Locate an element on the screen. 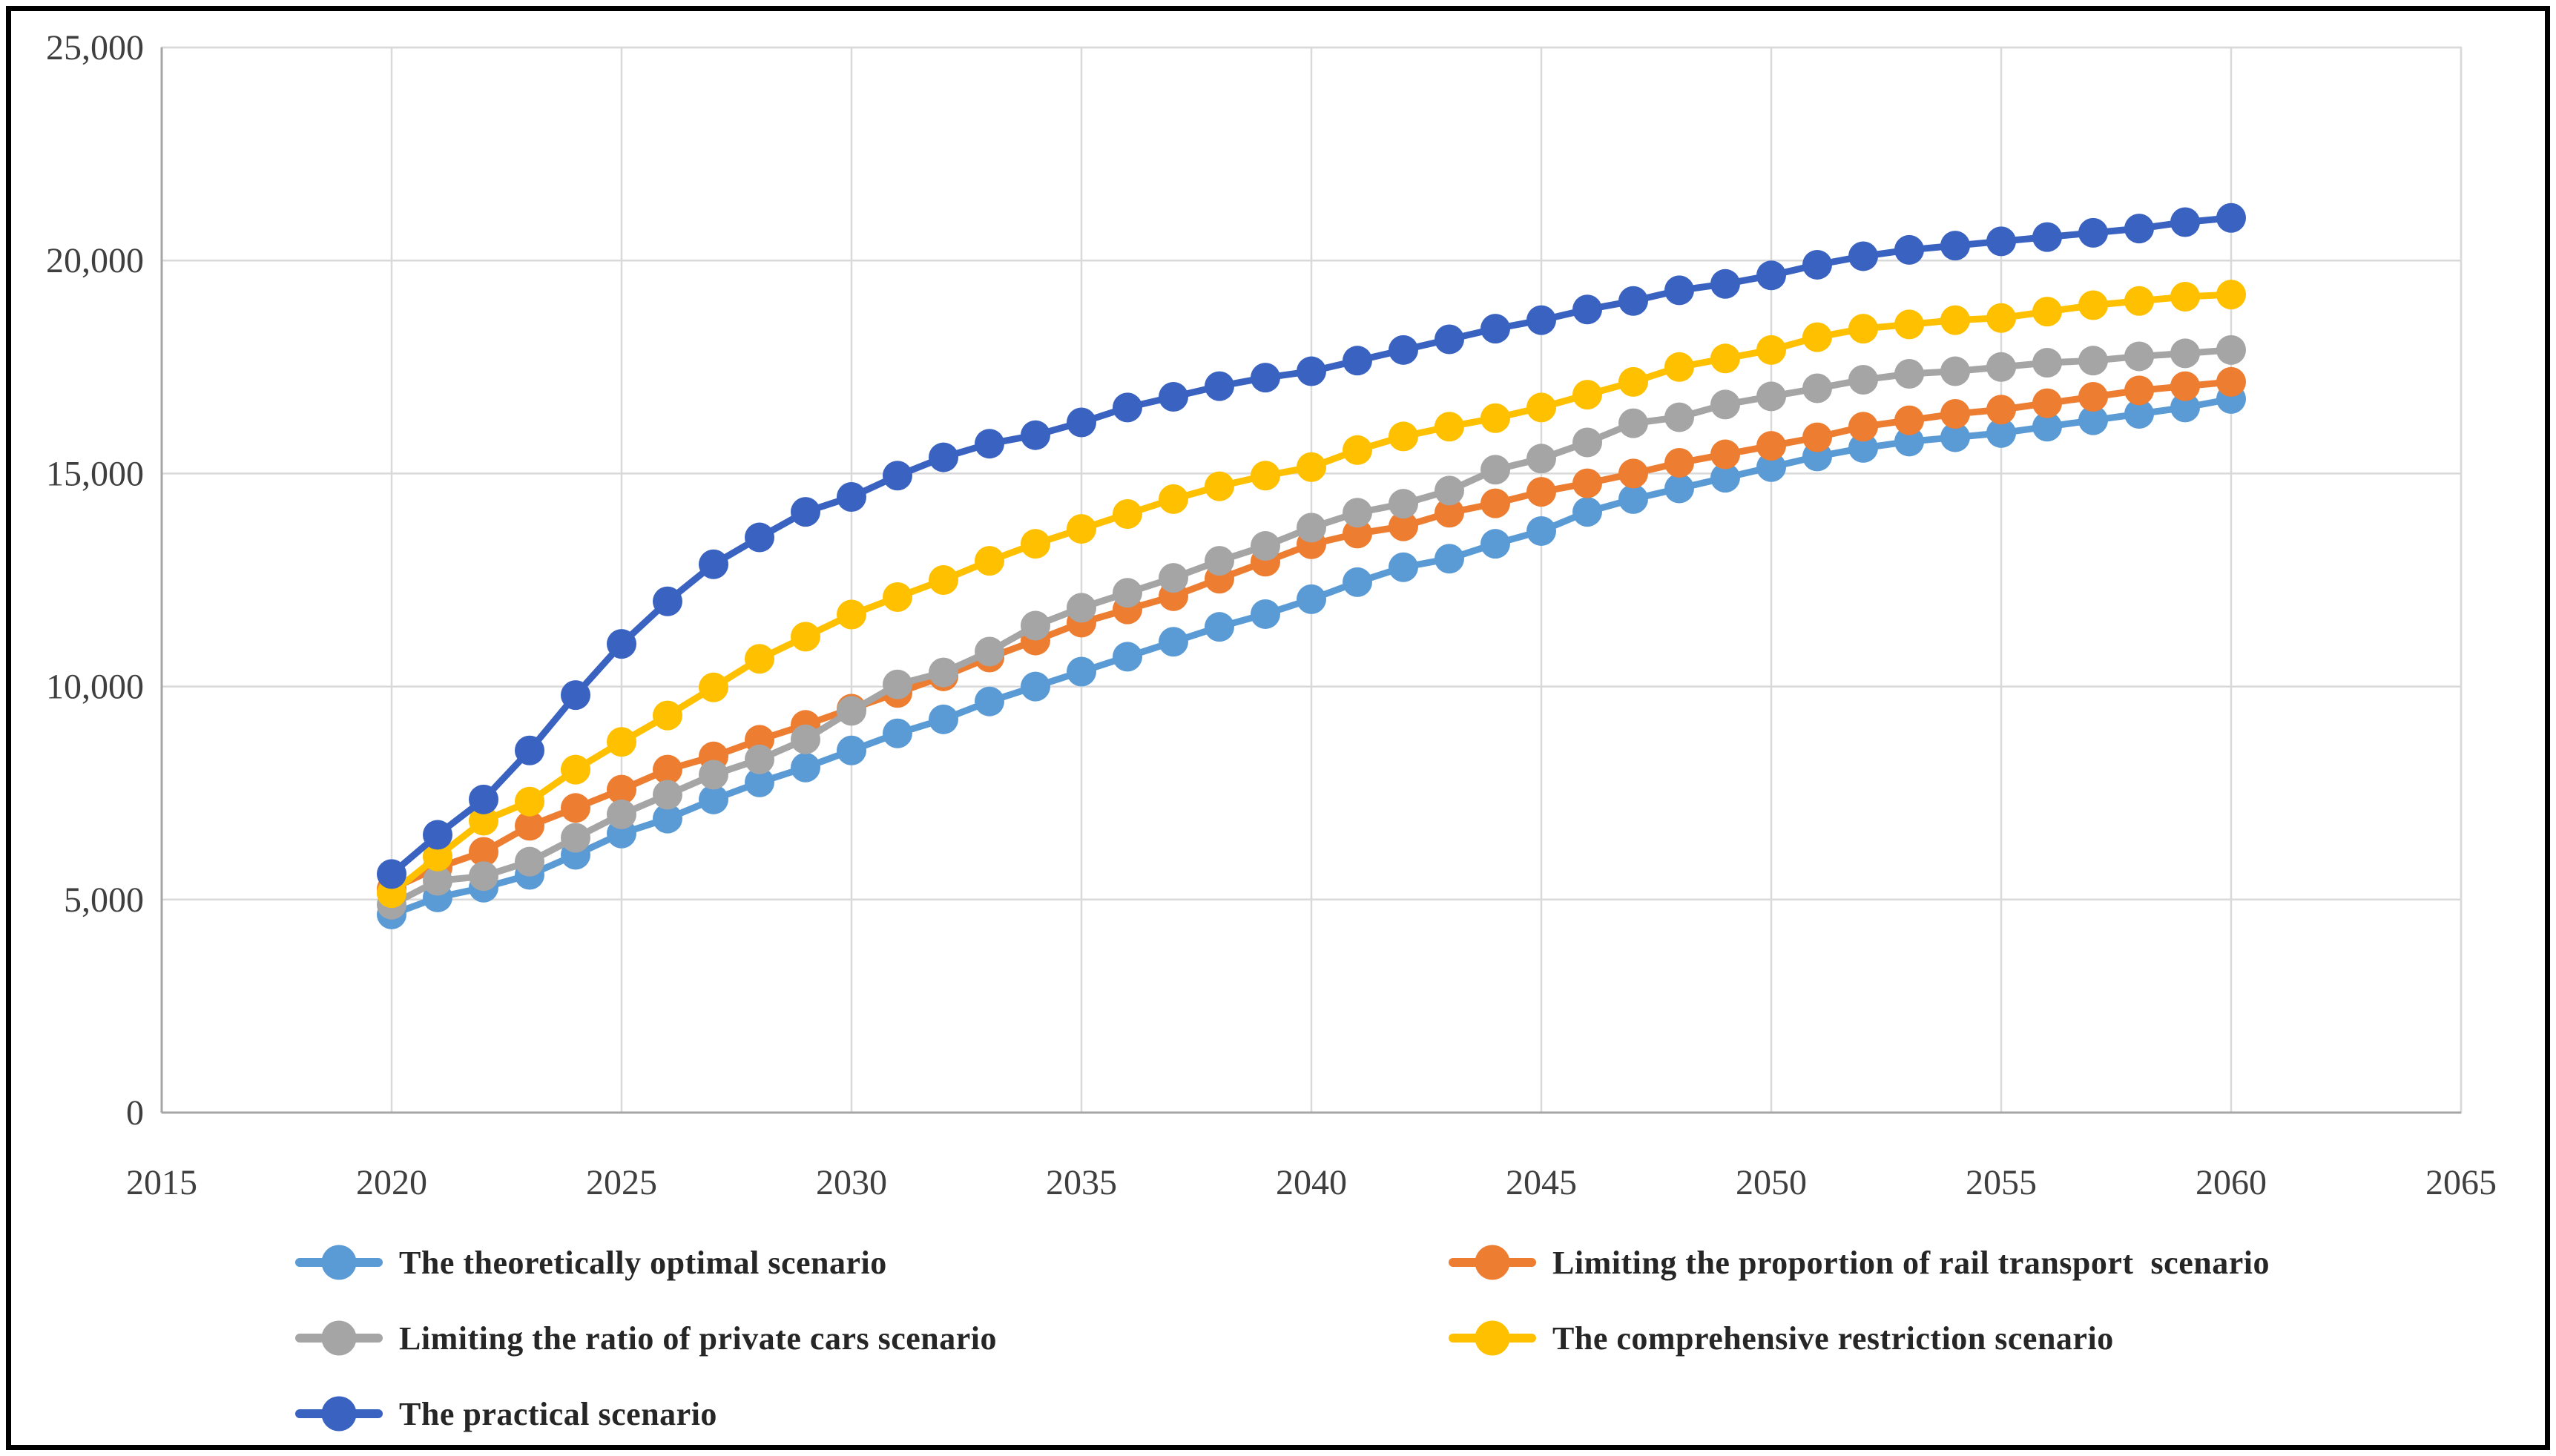  y-tick-label: 0 is located at coordinates (135, 1113).